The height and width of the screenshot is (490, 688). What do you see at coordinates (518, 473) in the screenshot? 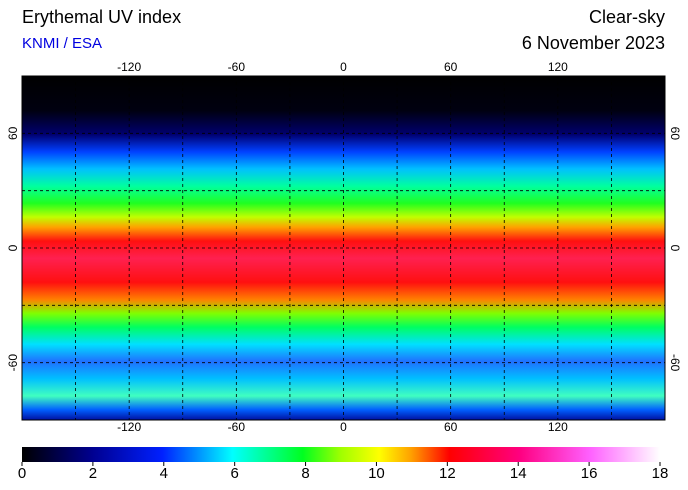
I see `colorbar-label: 14` at bounding box center [518, 473].